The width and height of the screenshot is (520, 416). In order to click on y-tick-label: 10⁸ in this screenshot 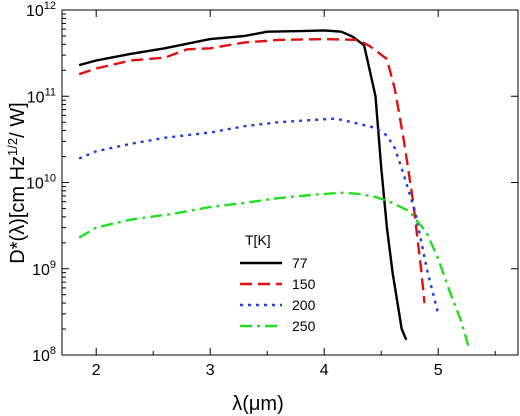, I will do `click(44, 355)`.